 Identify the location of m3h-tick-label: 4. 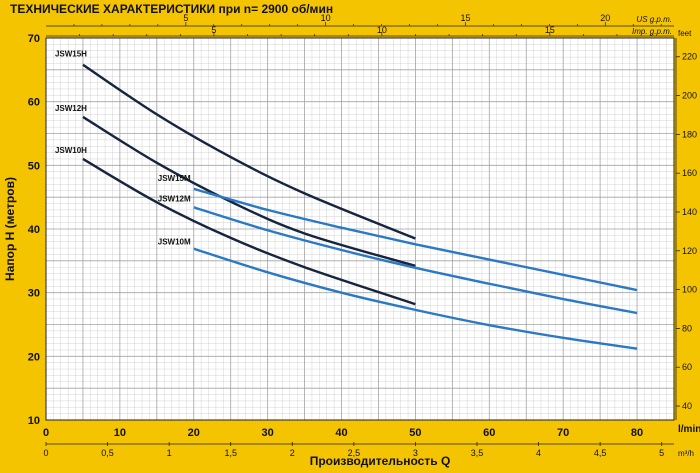
(538, 453).